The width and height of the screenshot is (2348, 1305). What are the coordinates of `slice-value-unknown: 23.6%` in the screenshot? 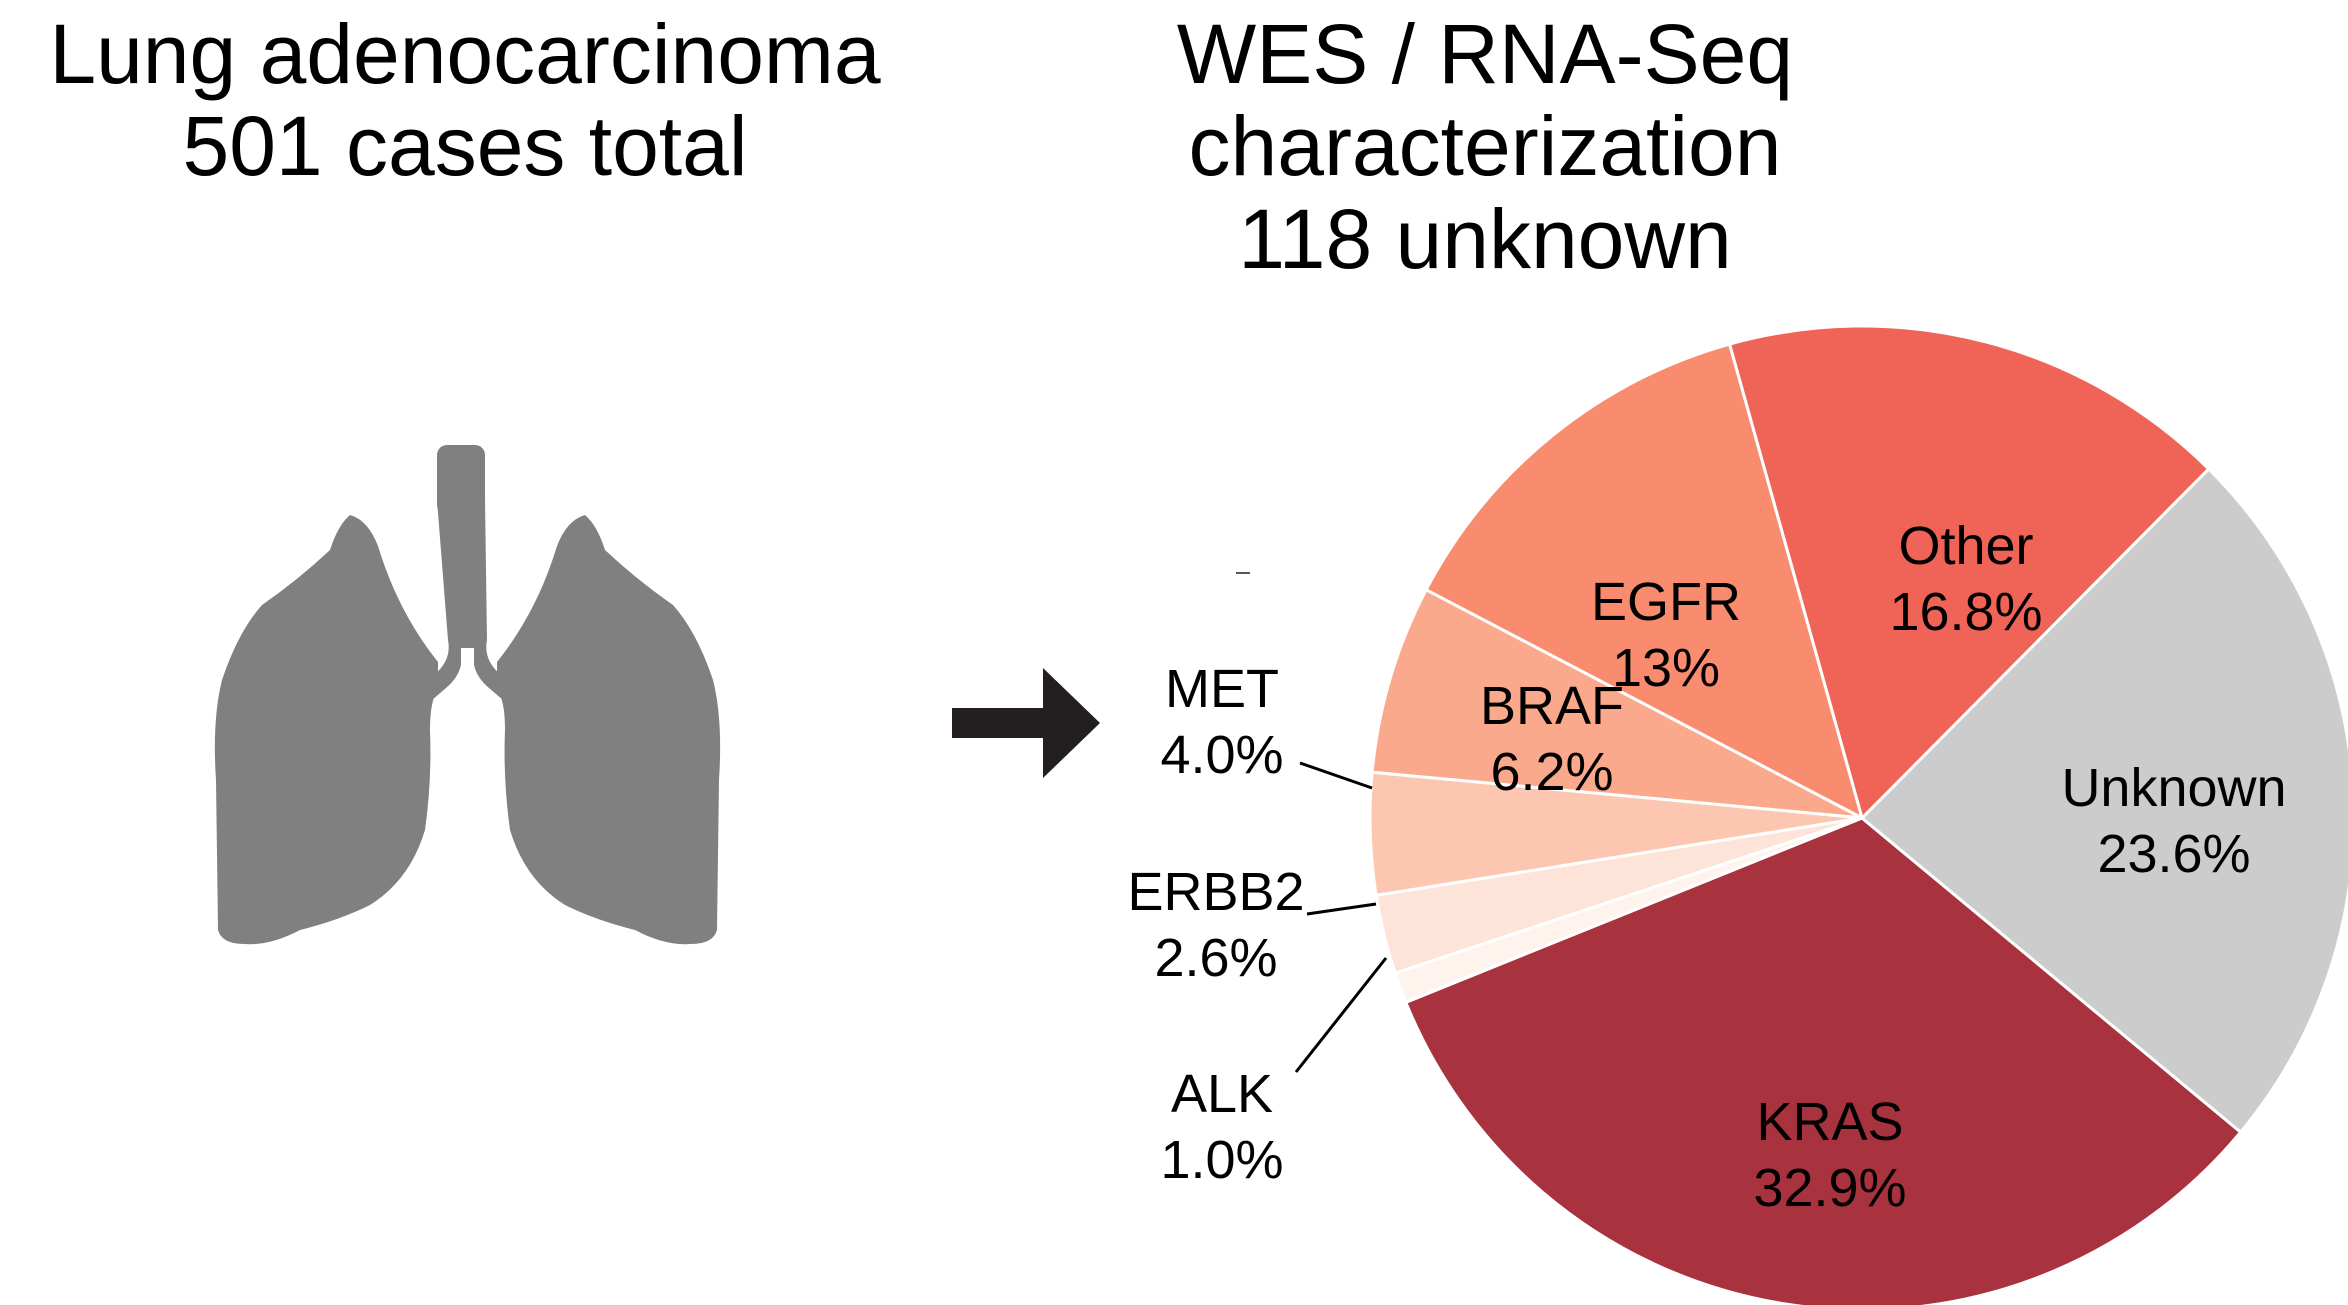 It's located at (2173, 854).